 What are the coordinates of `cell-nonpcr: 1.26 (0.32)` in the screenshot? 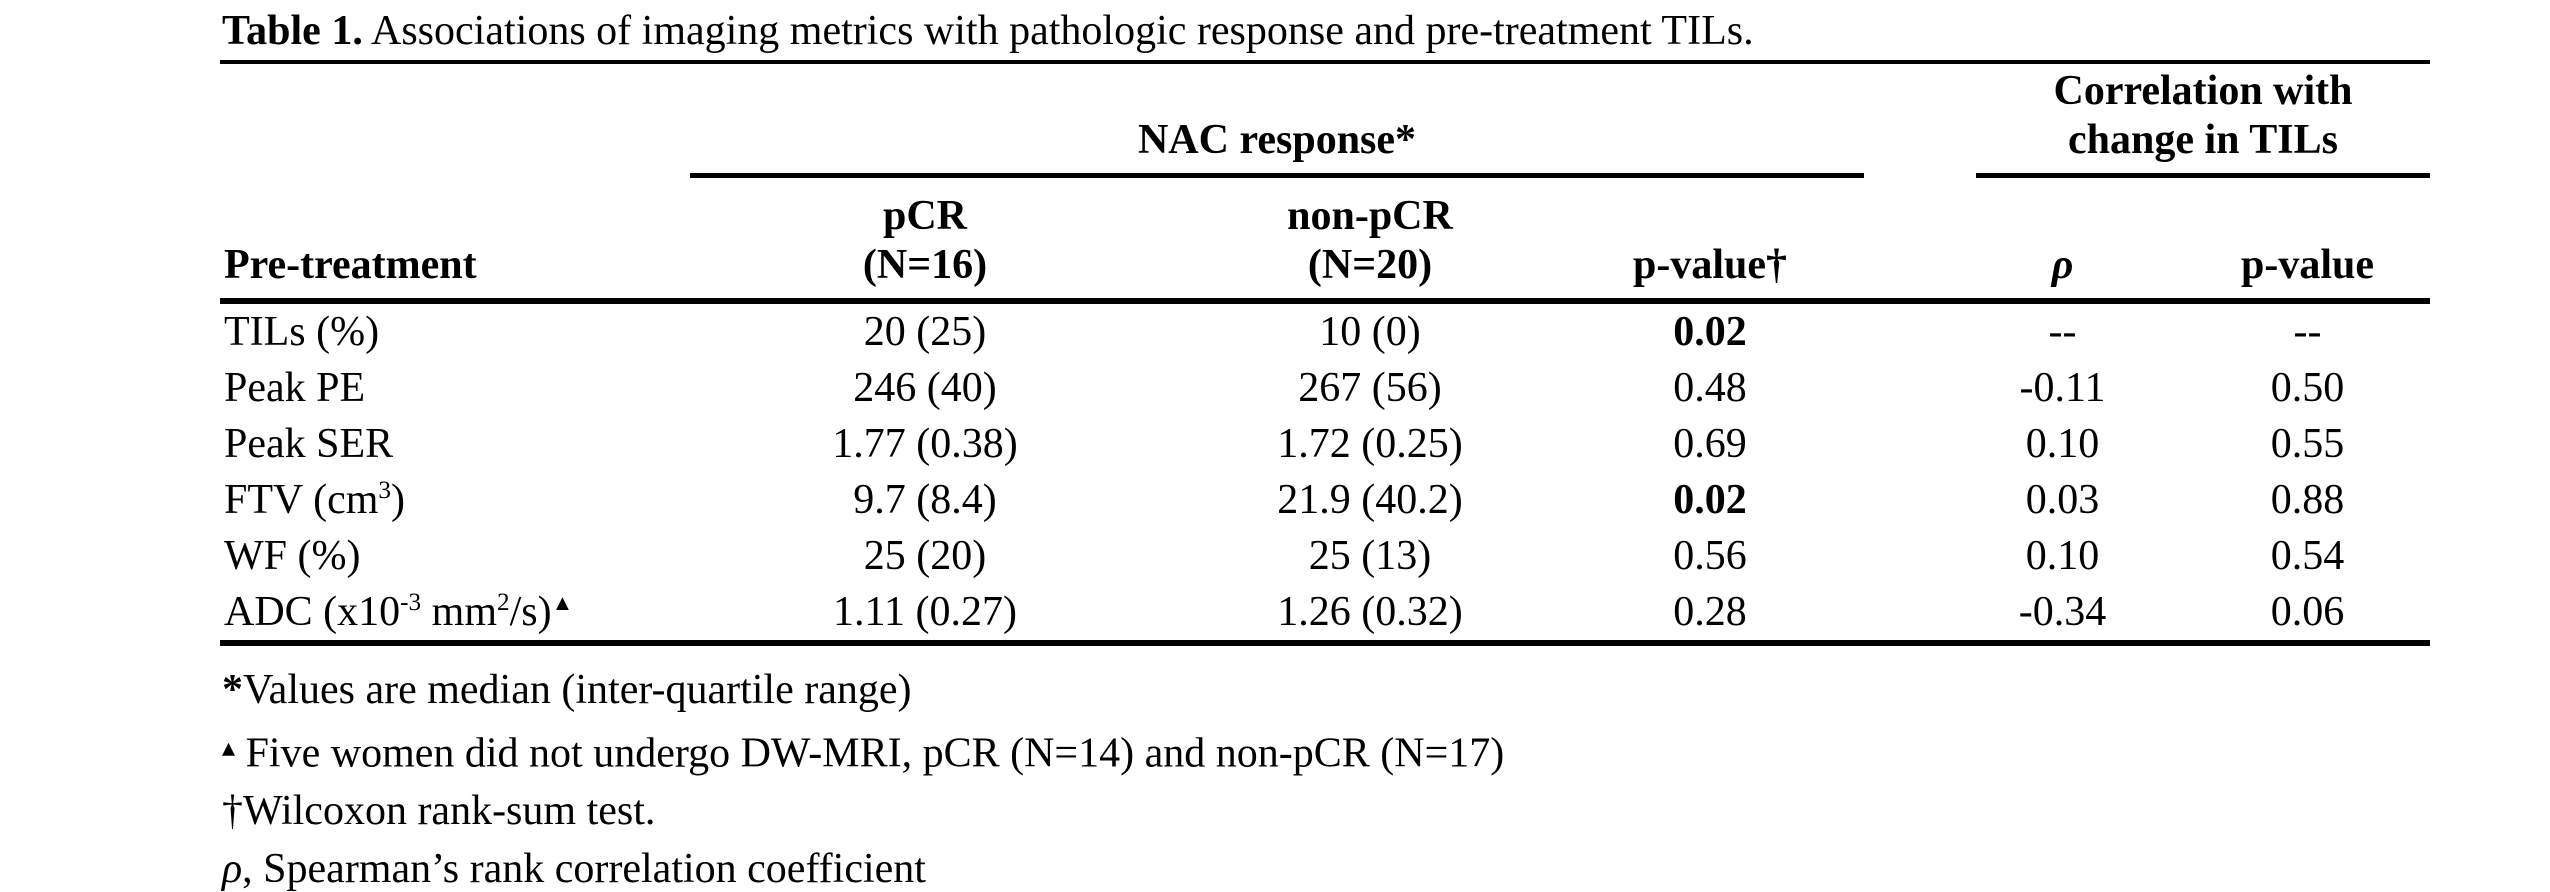 It's located at (1370, 615).